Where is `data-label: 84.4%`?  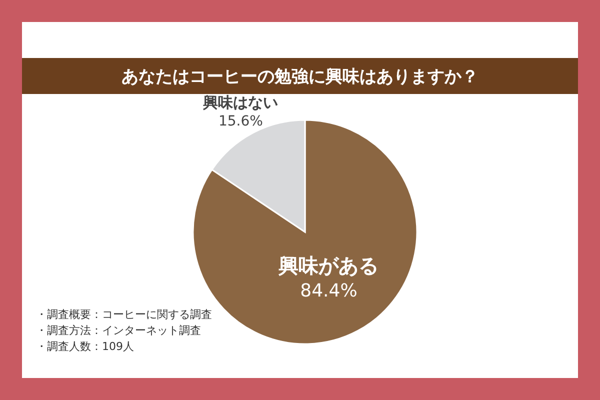 data-label: 84.4% is located at coordinates (329, 291).